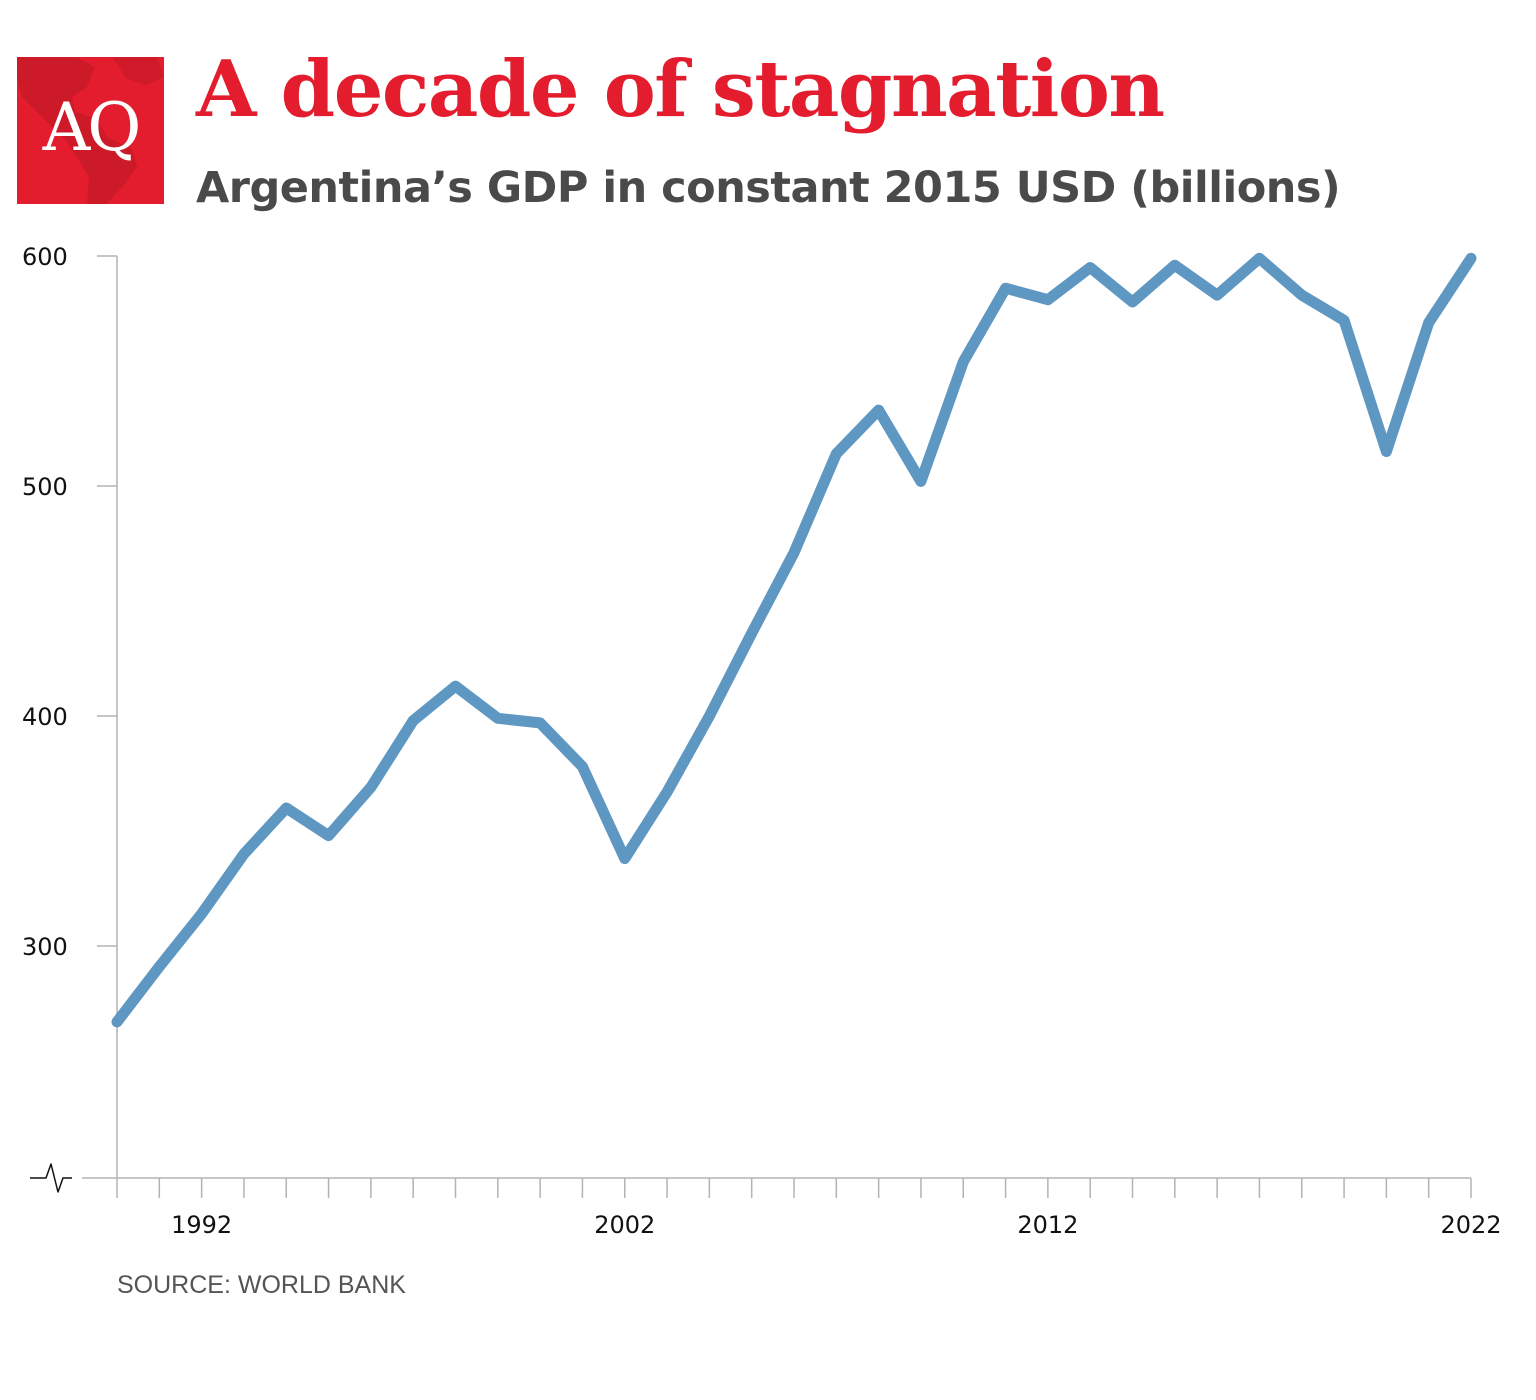  I want to click on y-tick-label-400: 400, so click(45, 717).